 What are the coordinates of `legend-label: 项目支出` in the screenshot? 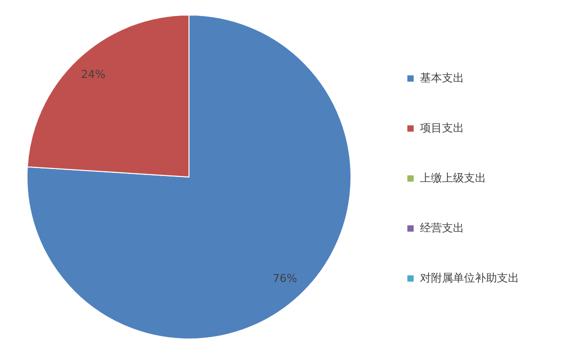 It's located at (442, 128).